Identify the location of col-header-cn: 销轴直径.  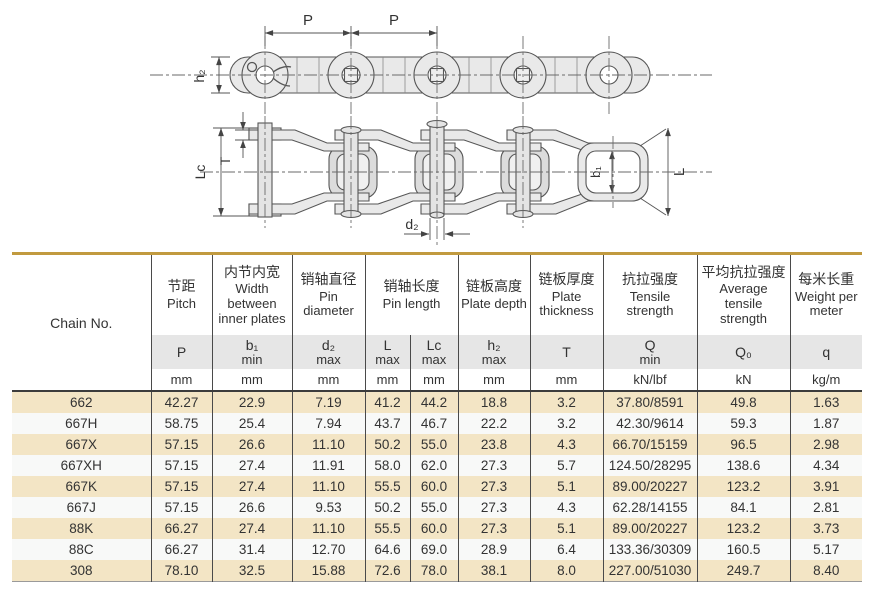
(328, 279).